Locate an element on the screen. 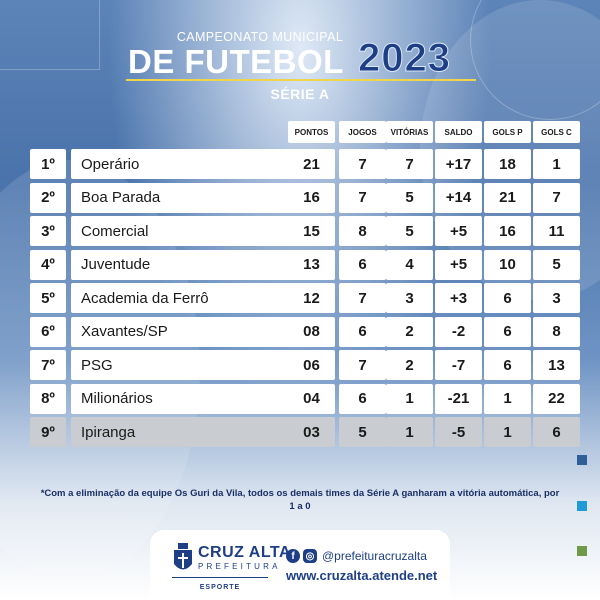 The width and height of the screenshot is (600, 600). stat-cell-gols_c: 6 is located at coordinates (556, 432).